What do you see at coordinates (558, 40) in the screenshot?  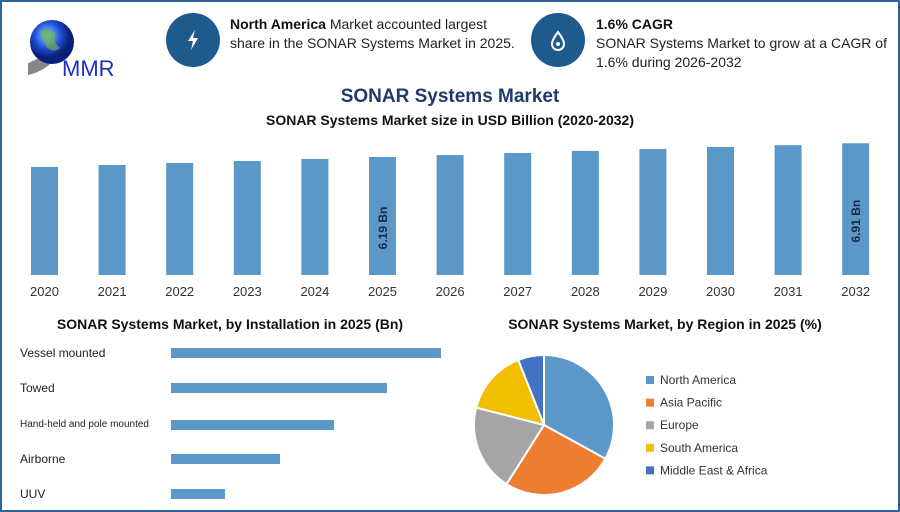 I see `growth-drop-icon` at bounding box center [558, 40].